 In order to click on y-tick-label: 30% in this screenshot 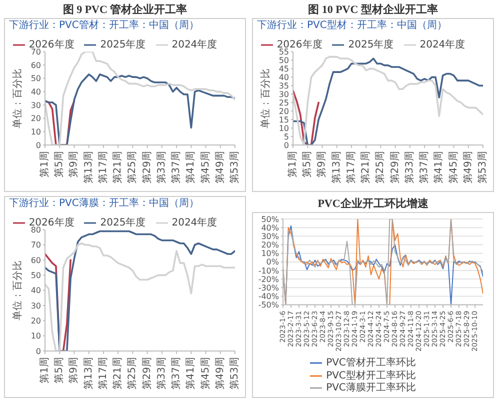, I will do `click(270, 236)`.